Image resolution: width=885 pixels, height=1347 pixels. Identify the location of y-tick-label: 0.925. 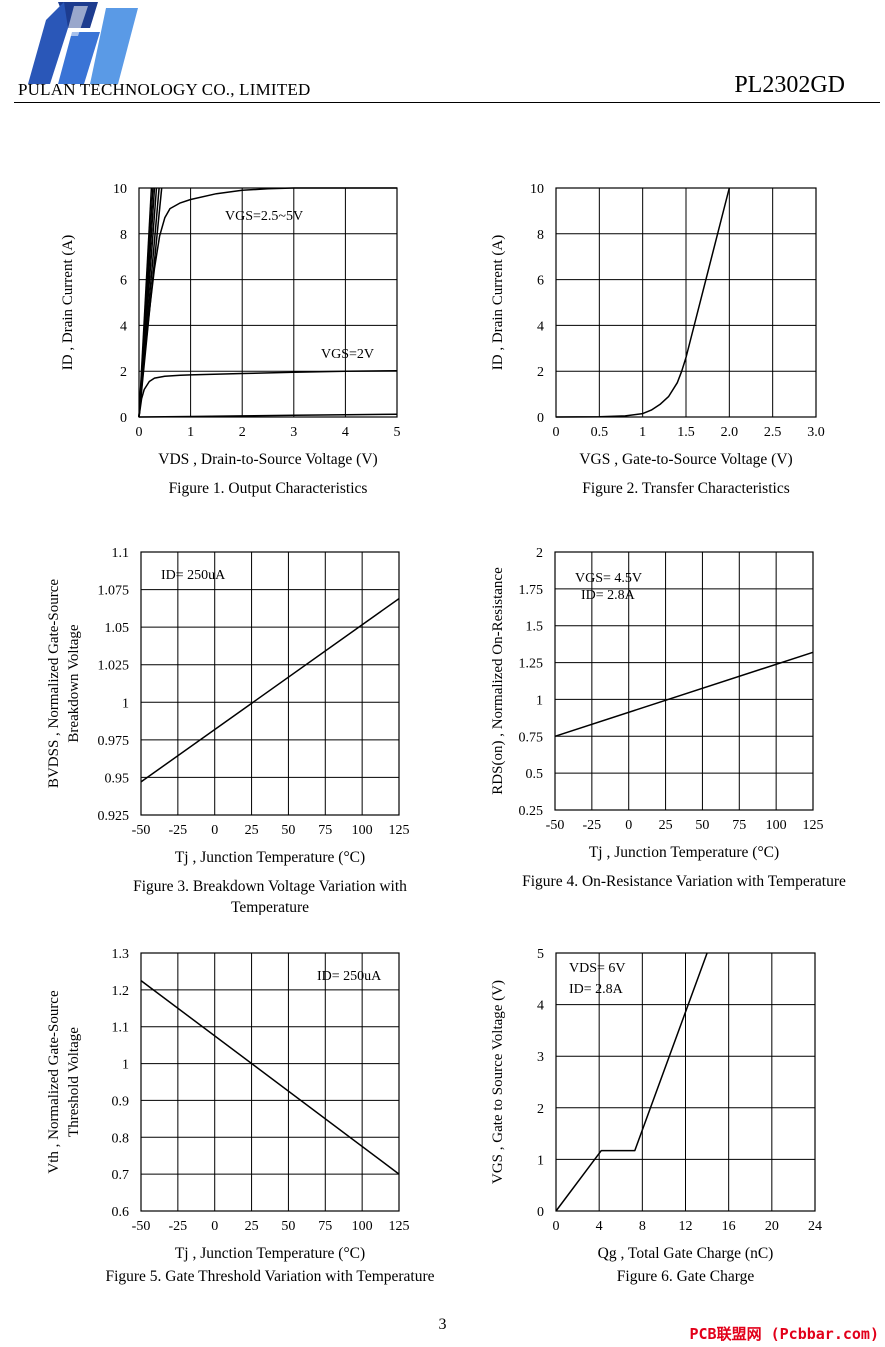
(114, 816).